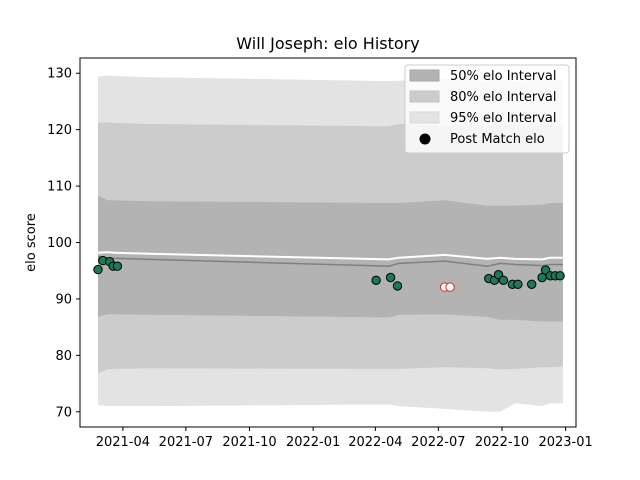 This screenshot has width=640, height=480. What do you see at coordinates (59, 130) in the screenshot?
I see `y-tick-label: 120` at bounding box center [59, 130].